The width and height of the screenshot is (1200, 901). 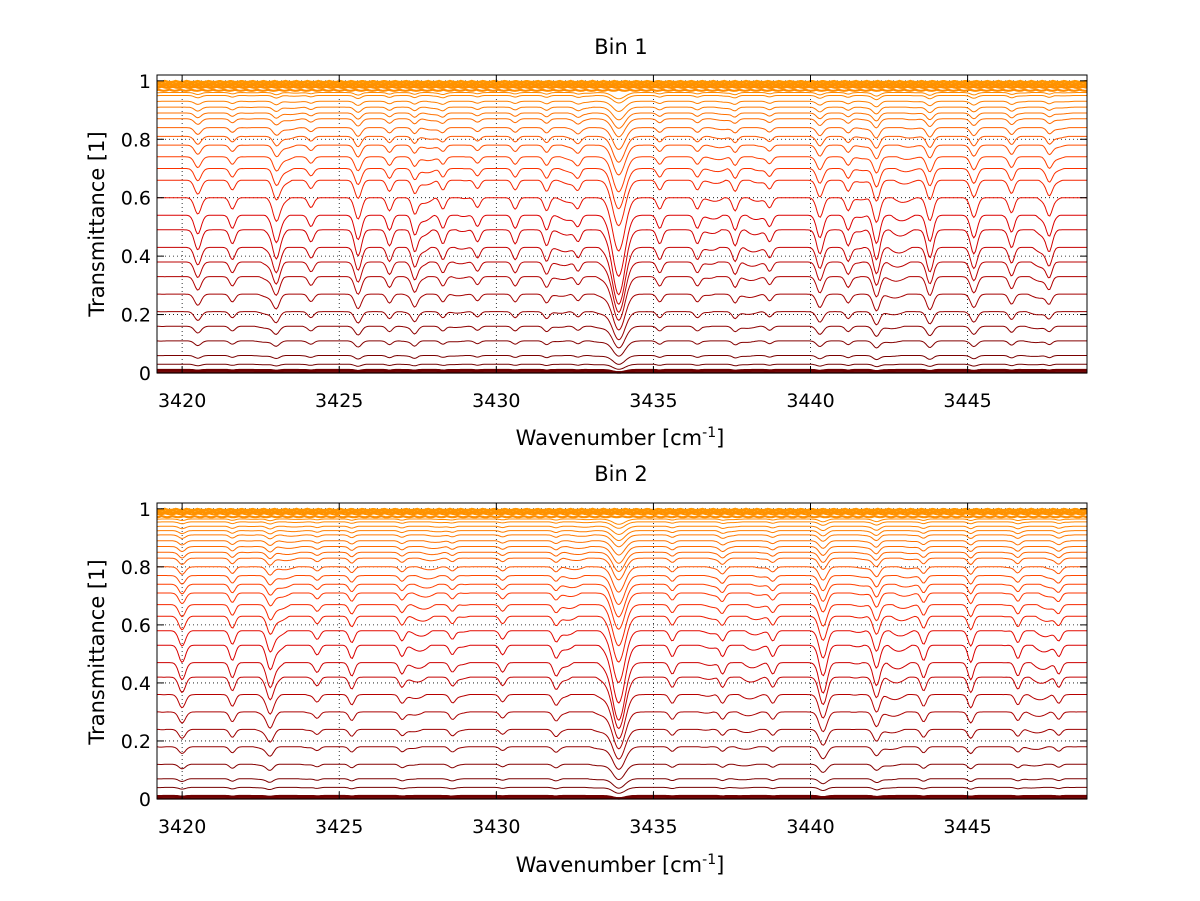 What do you see at coordinates (621, 474) in the screenshot?
I see `chart-title: Bin 2` at bounding box center [621, 474].